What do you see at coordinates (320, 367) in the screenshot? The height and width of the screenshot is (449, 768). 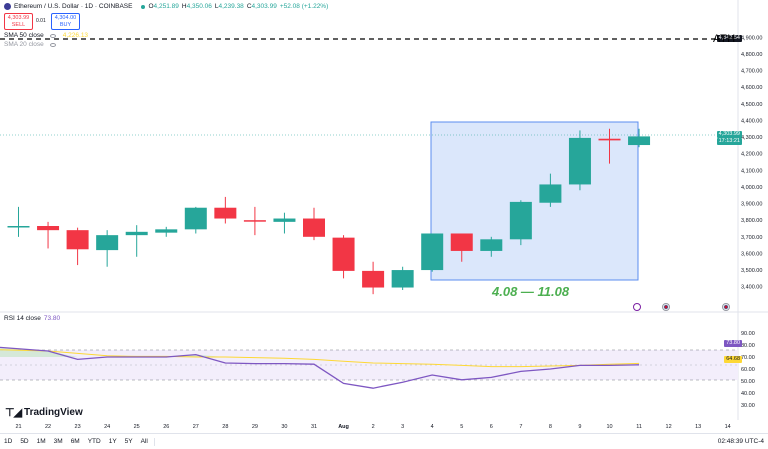 I see `rsi-line` at bounding box center [320, 367].